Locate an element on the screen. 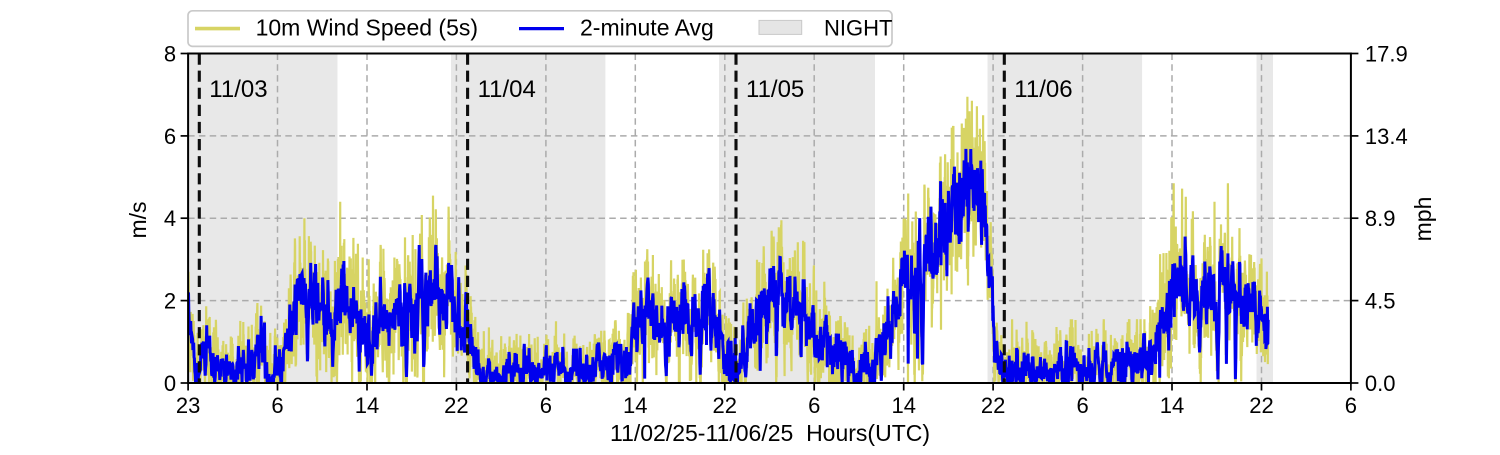 This screenshot has width=1500, height=455. svg-text: 8 is located at coordinates (170, 54).